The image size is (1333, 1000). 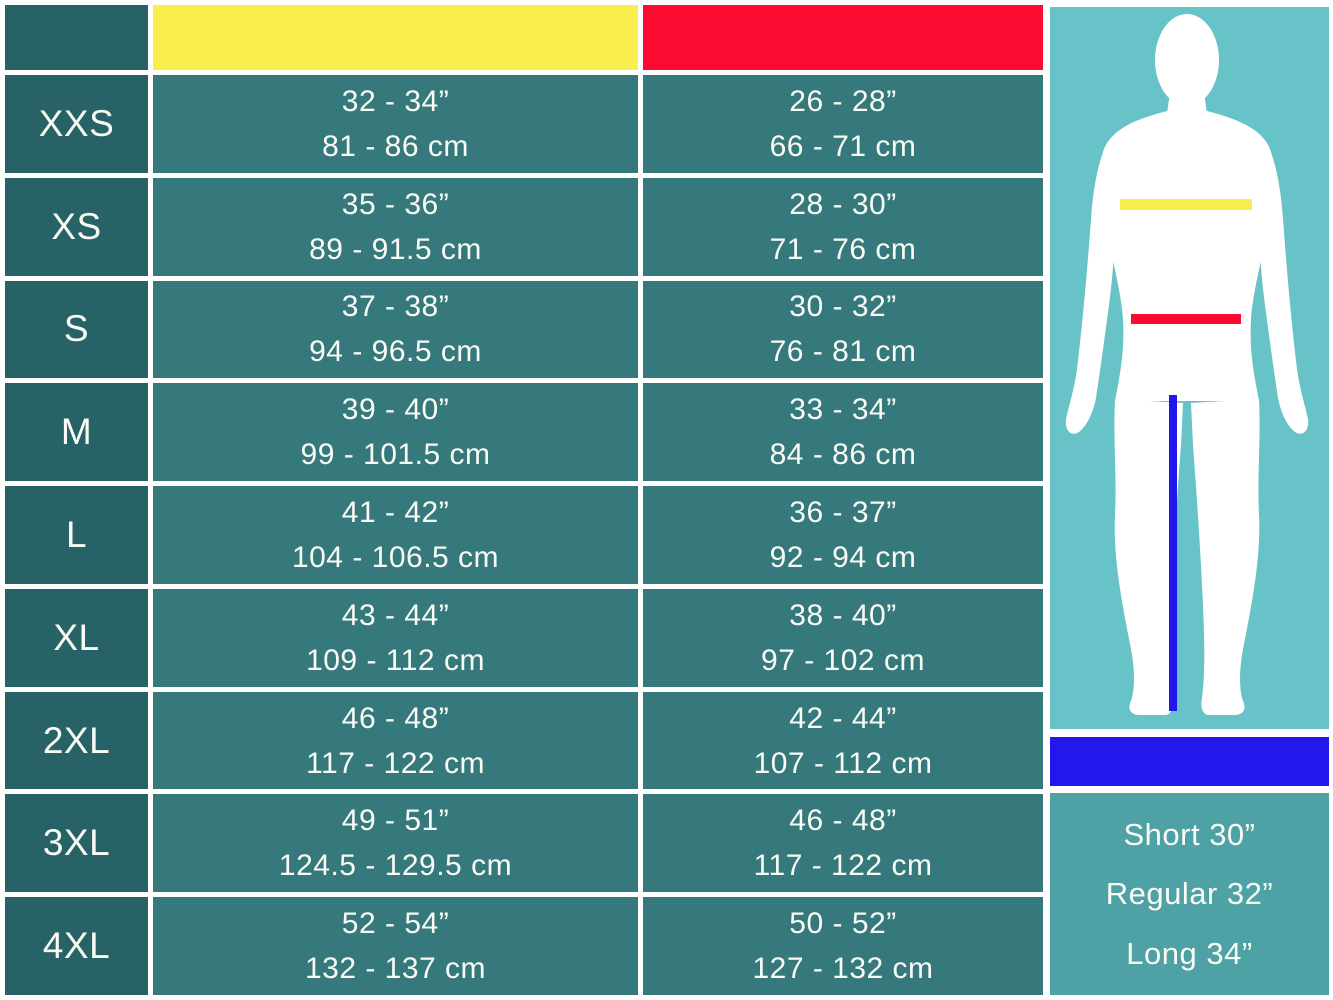 I want to click on waist-cm: 127 - 132 cm, so click(x=843, y=969).